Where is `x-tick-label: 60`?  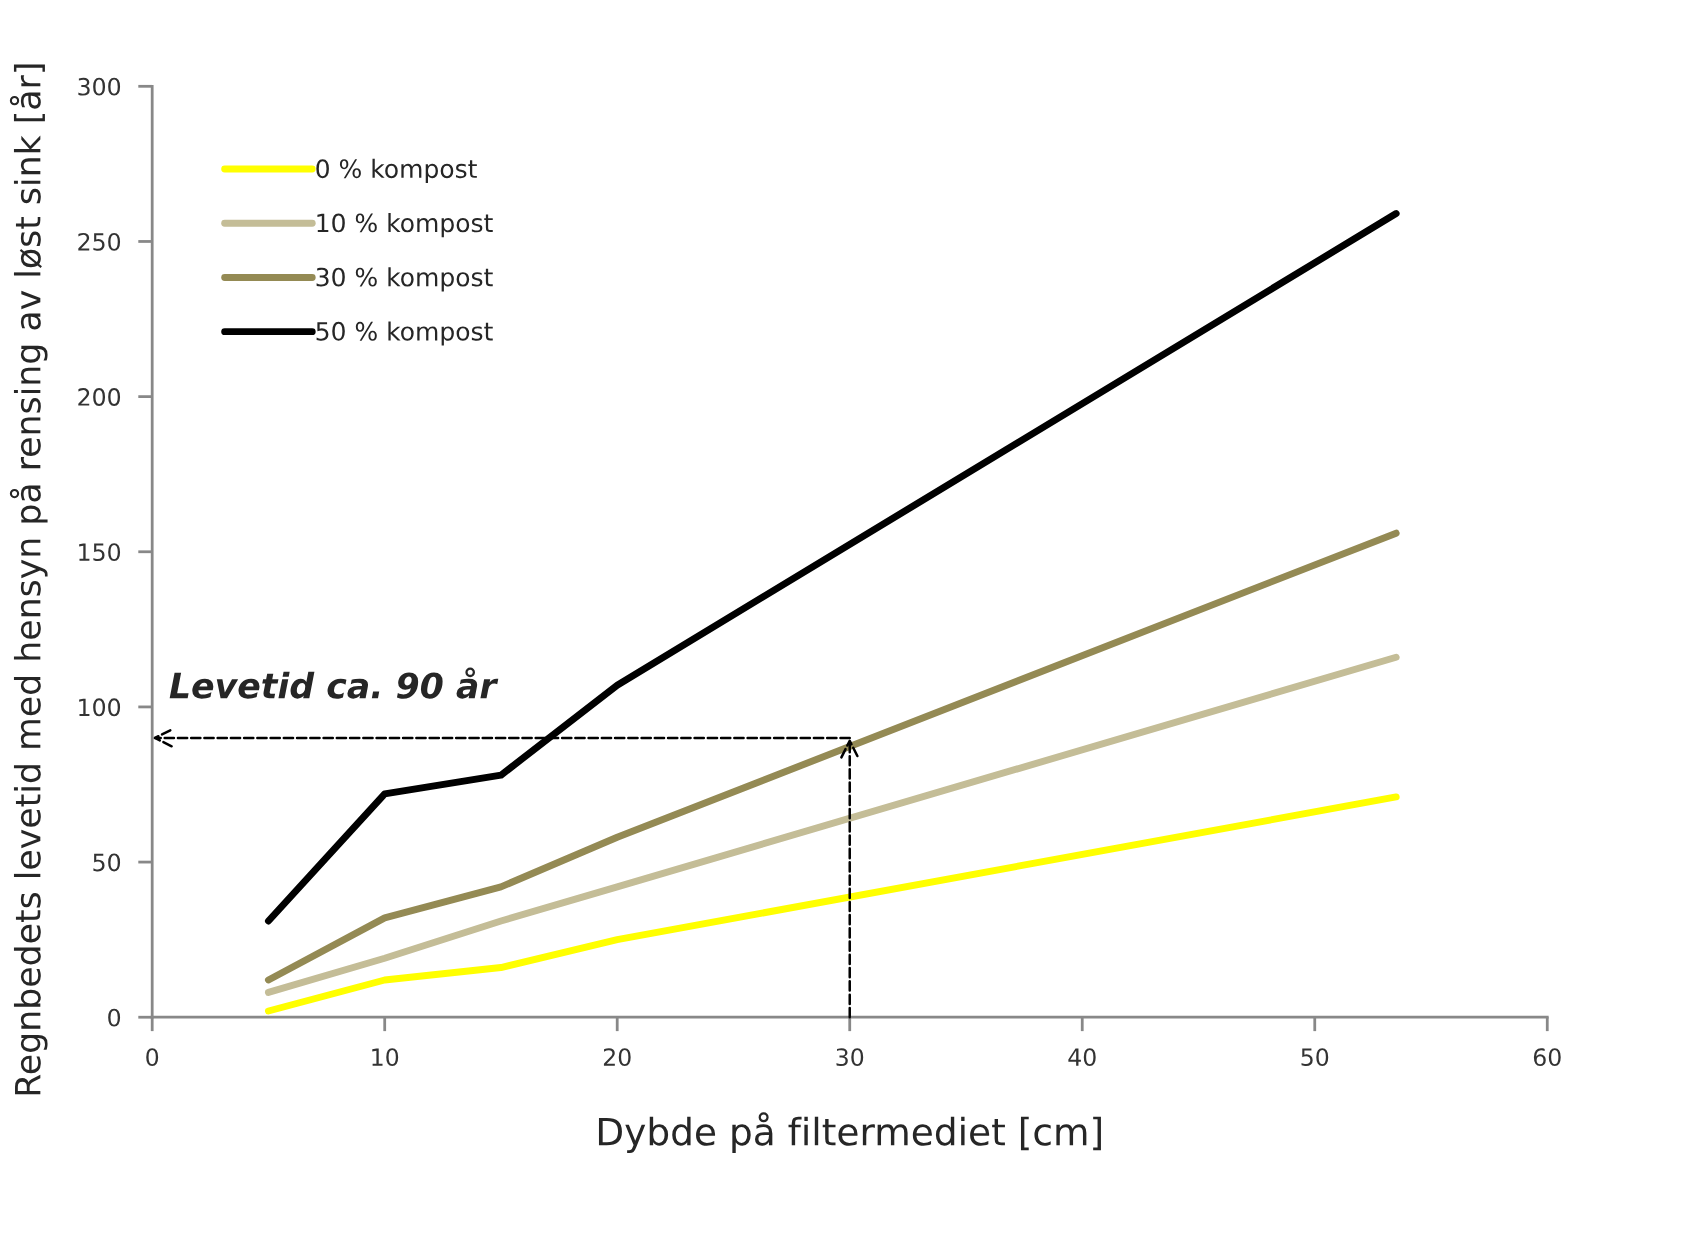
x-tick-label: 60 is located at coordinates (1547, 1057).